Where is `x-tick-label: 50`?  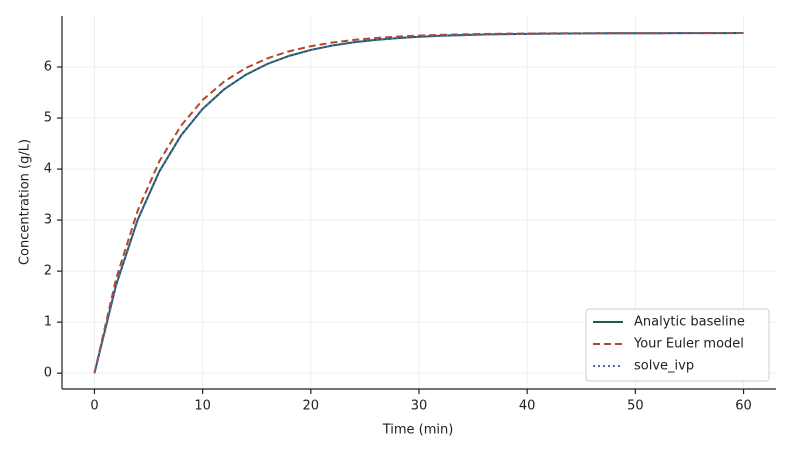
x-tick-label: 50 is located at coordinates (635, 406).